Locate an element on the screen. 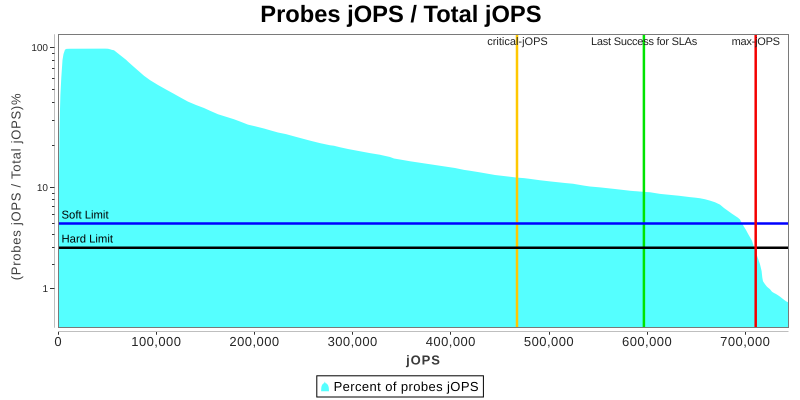 This screenshot has height=400, width=800. svg-text: critical-jOPS is located at coordinates (517, 42).